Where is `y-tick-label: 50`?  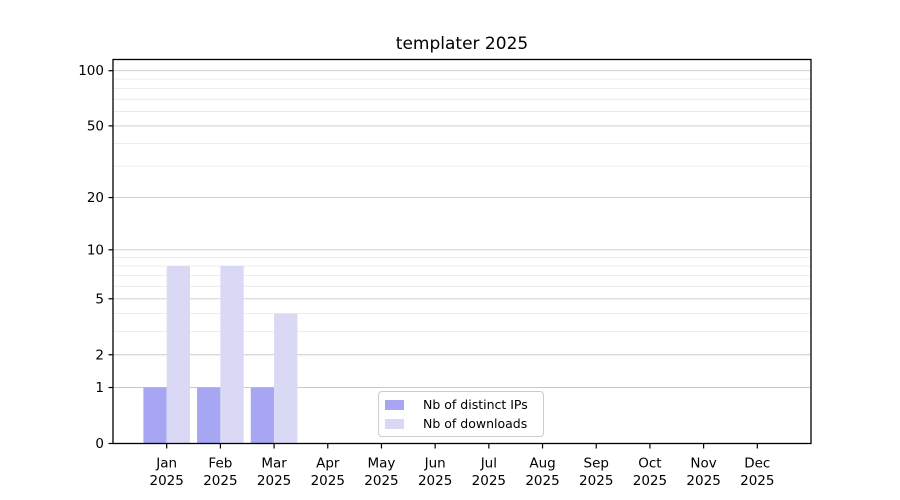 y-tick-label: 50 is located at coordinates (95, 126).